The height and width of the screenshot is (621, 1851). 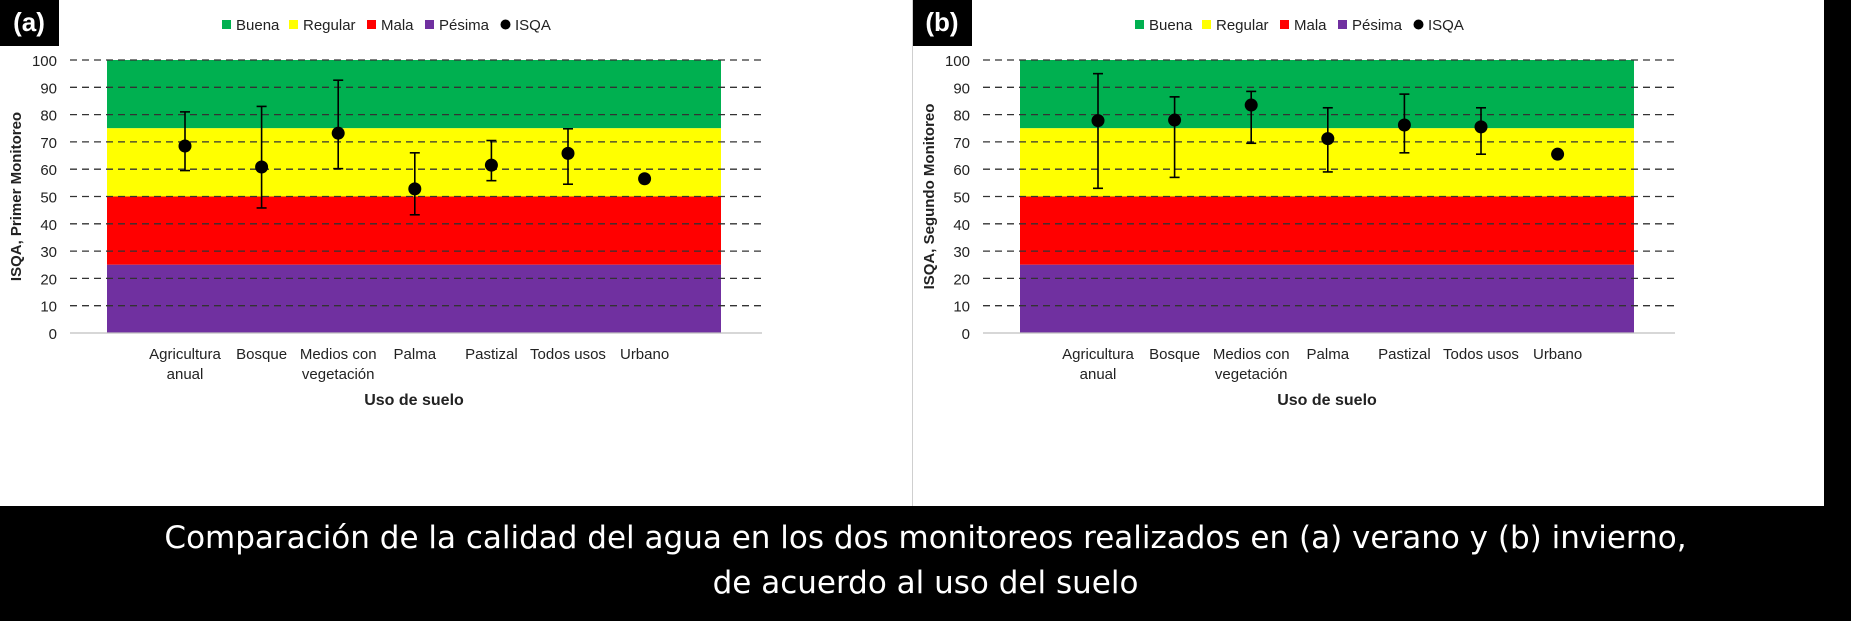 What do you see at coordinates (16, 196) in the screenshot?
I see `y-axis-title: ISQA, Primer Monitoreo` at bounding box center [16, 196].